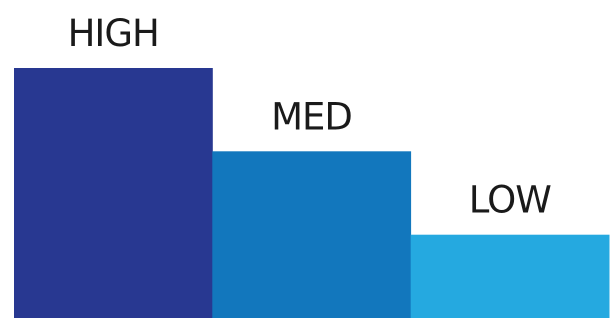  What do you see at coordinates (510, 276) in the screenshot?
I see `bar-low` at bounding box center [510, 276].